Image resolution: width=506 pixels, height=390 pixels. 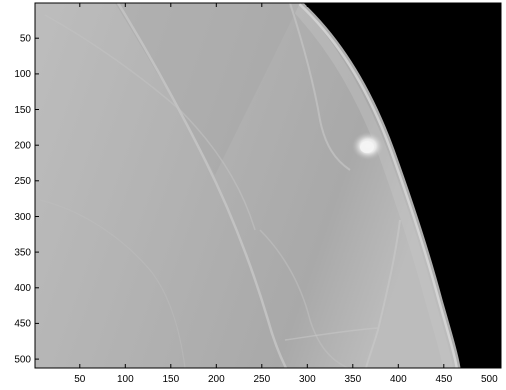 What do you see at coordinates (125, 379) in the screenshot?
I see `x-tick-label: 100` at bounding box center [125, 379].